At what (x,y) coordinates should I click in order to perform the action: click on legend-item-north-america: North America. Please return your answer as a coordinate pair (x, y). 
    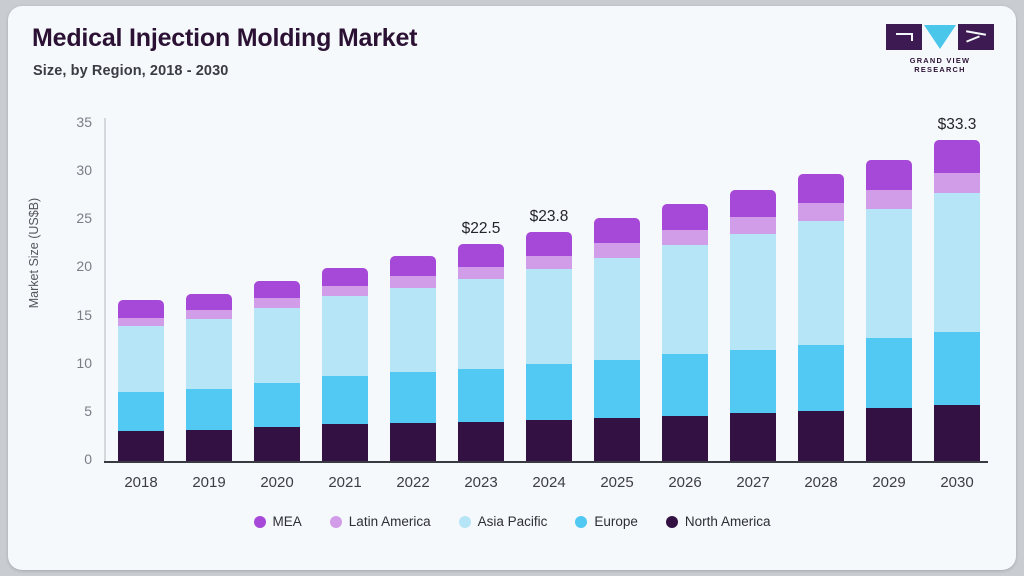
    Looking at the image, I should click on (718, 521).